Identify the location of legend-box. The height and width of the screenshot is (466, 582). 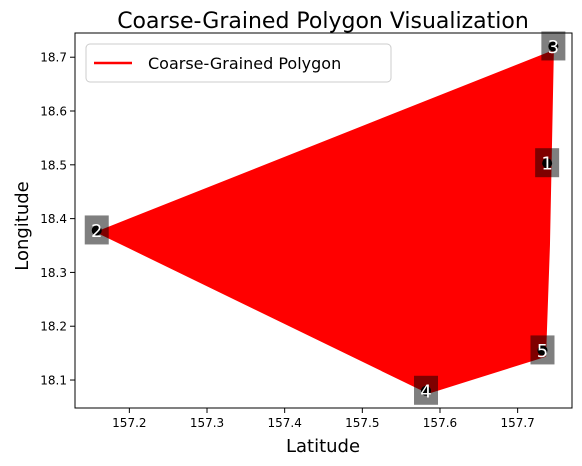
(238, 63).